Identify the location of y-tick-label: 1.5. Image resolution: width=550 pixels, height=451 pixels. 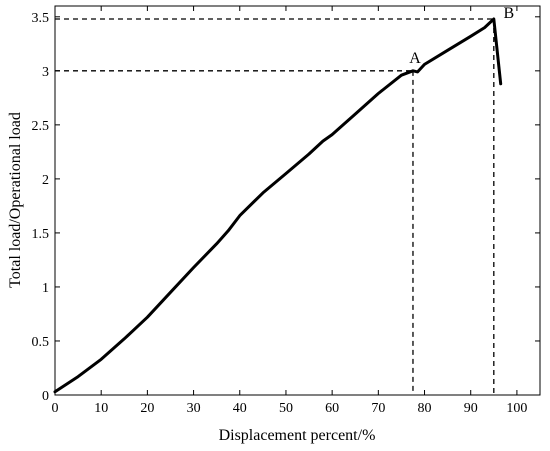
(41, 234).